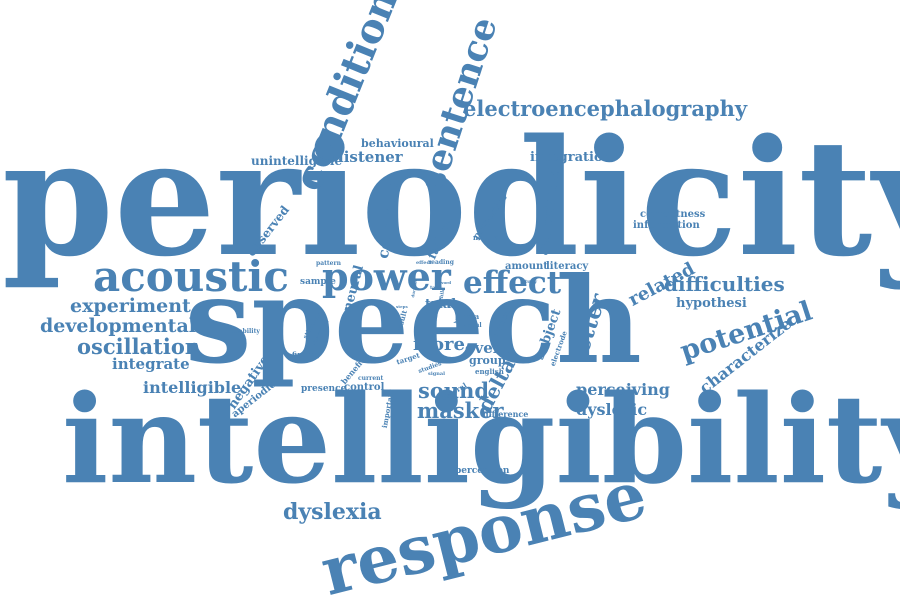 Image resolution: width=900 pixels, height=606 pixels. I want to click on word-group: group, so click(487, 360).